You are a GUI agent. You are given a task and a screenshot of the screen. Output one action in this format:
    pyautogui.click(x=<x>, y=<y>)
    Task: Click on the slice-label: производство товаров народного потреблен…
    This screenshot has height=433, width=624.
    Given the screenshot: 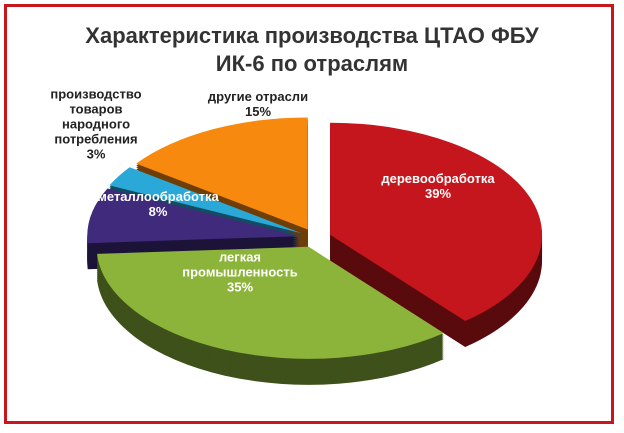 What is the action you would take?
    pyautogui.click(x=96, y=124)
    